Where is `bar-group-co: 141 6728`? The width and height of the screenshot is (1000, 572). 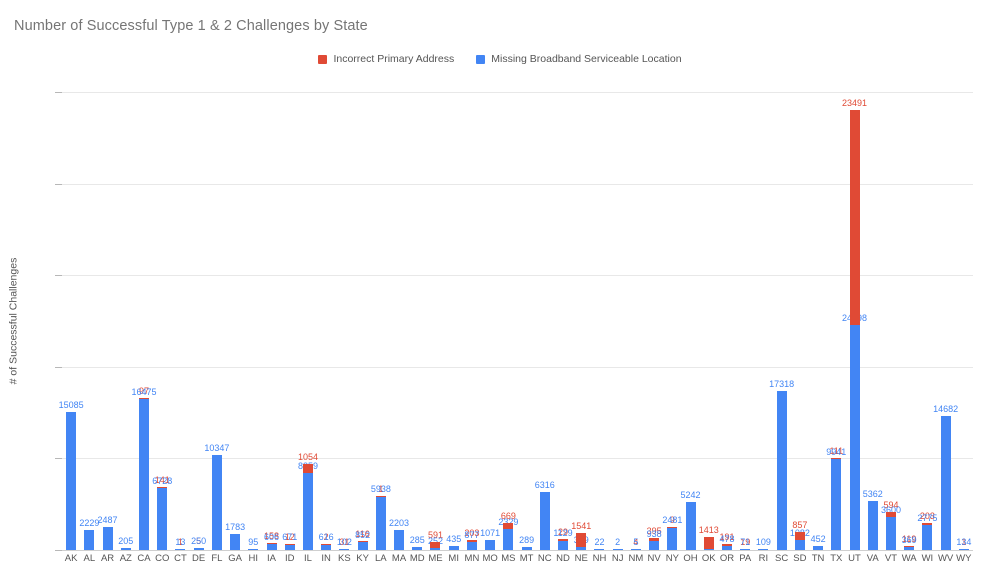
bar-group-co: 141 6728 is located at coordinates (162, 321).